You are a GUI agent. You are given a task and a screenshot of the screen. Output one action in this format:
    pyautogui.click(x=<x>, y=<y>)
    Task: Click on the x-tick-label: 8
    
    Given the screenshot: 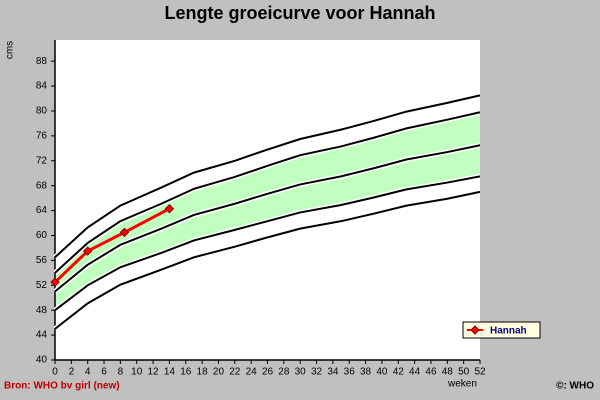 What is the action you would take?
    pyautogui.click(x=121, y=372)
    